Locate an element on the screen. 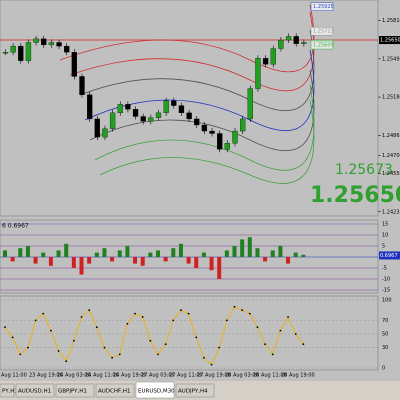  time-label: 28 Aug 03:00 is located at coordinates (242, 376).